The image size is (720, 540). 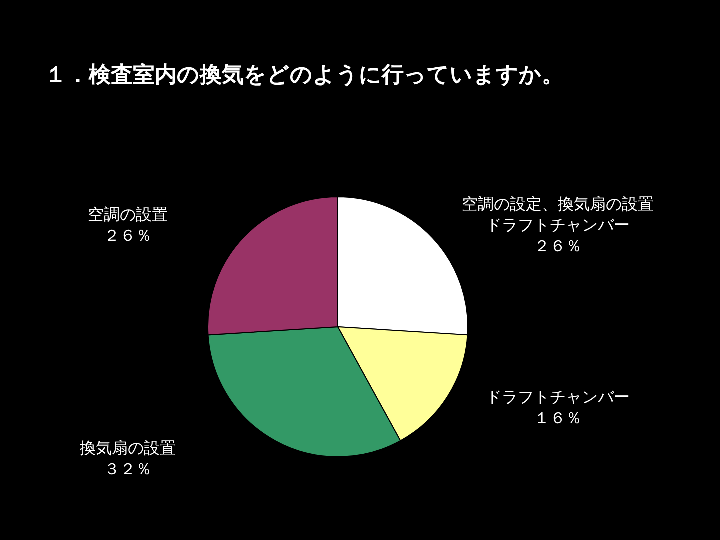 What do you see at coordinates (128, 469) in the screenshot?
I see `data-label: ３２％` at bounding box center [128, 469].